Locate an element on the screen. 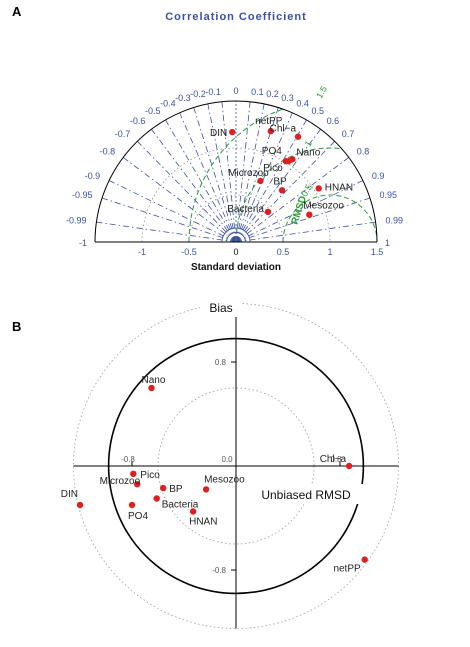  rmsd-tick-label: 1.5 is located at coordinates (321, 92).